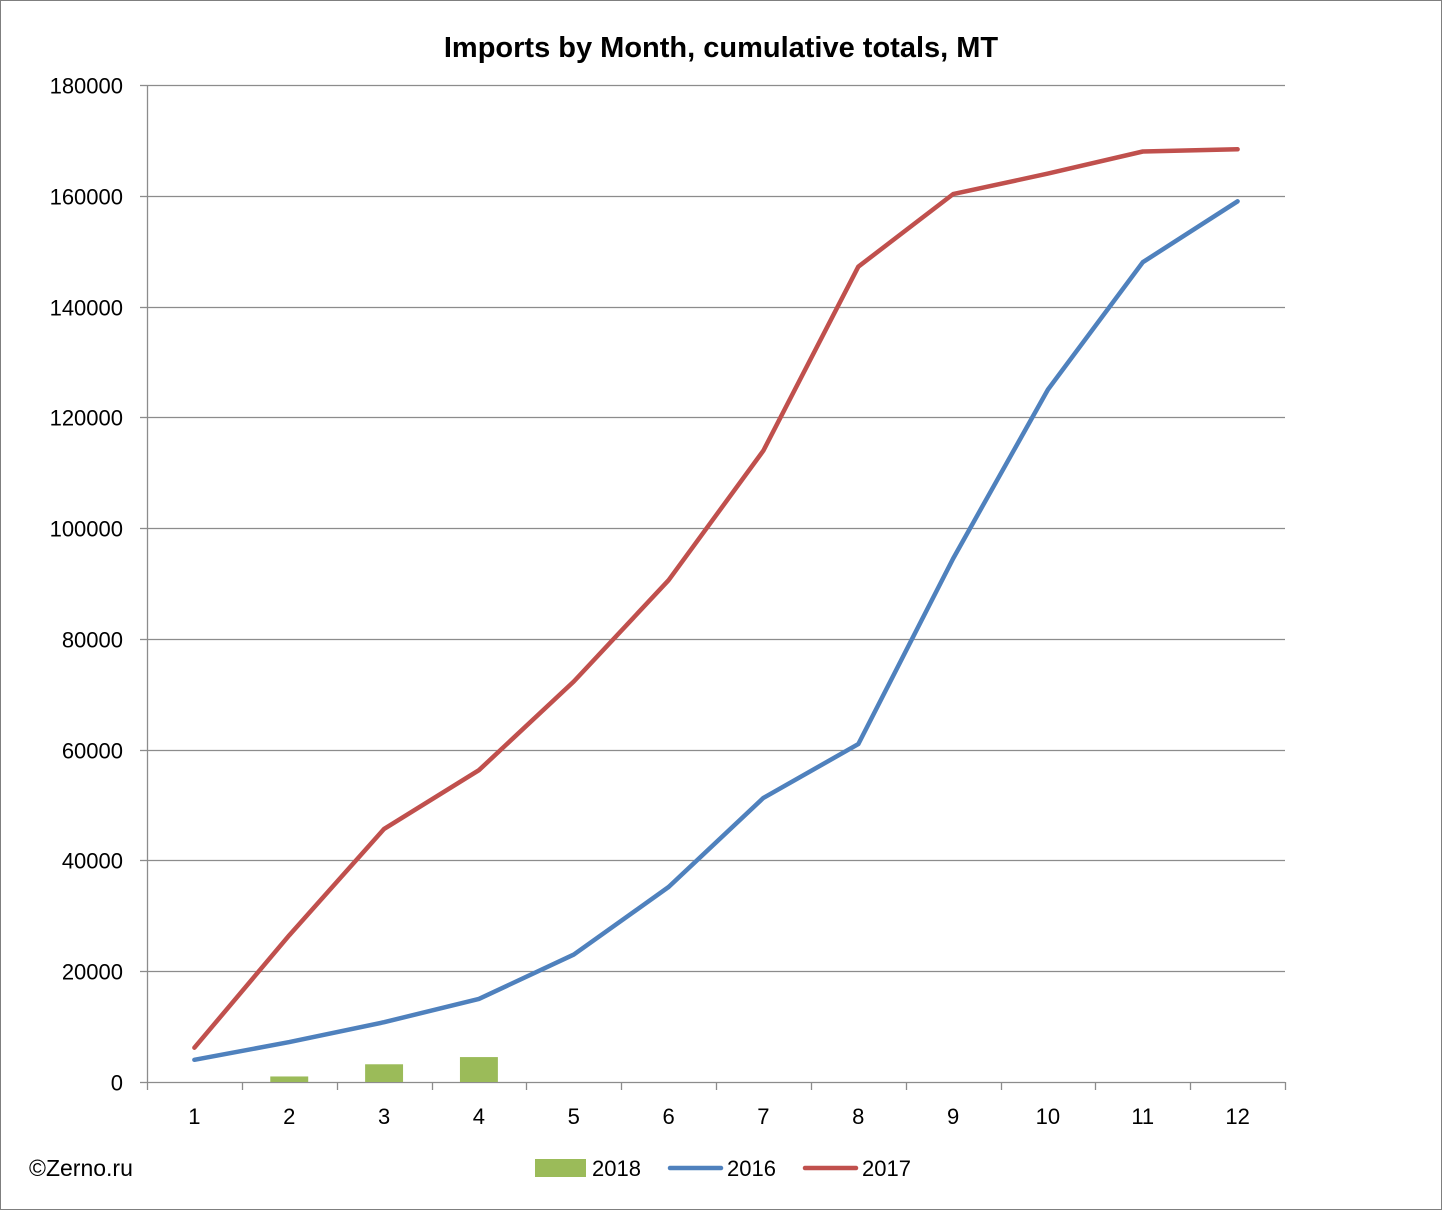  I want to click on y-tick-label: 0, so click(117, 1083).